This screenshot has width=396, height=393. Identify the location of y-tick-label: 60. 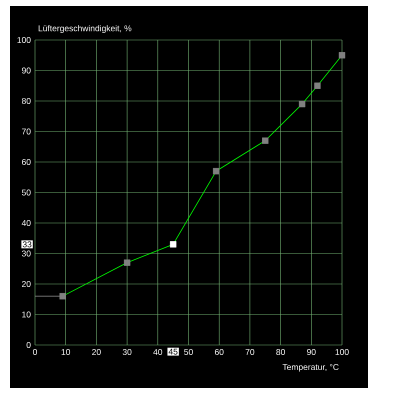
(26, 162).